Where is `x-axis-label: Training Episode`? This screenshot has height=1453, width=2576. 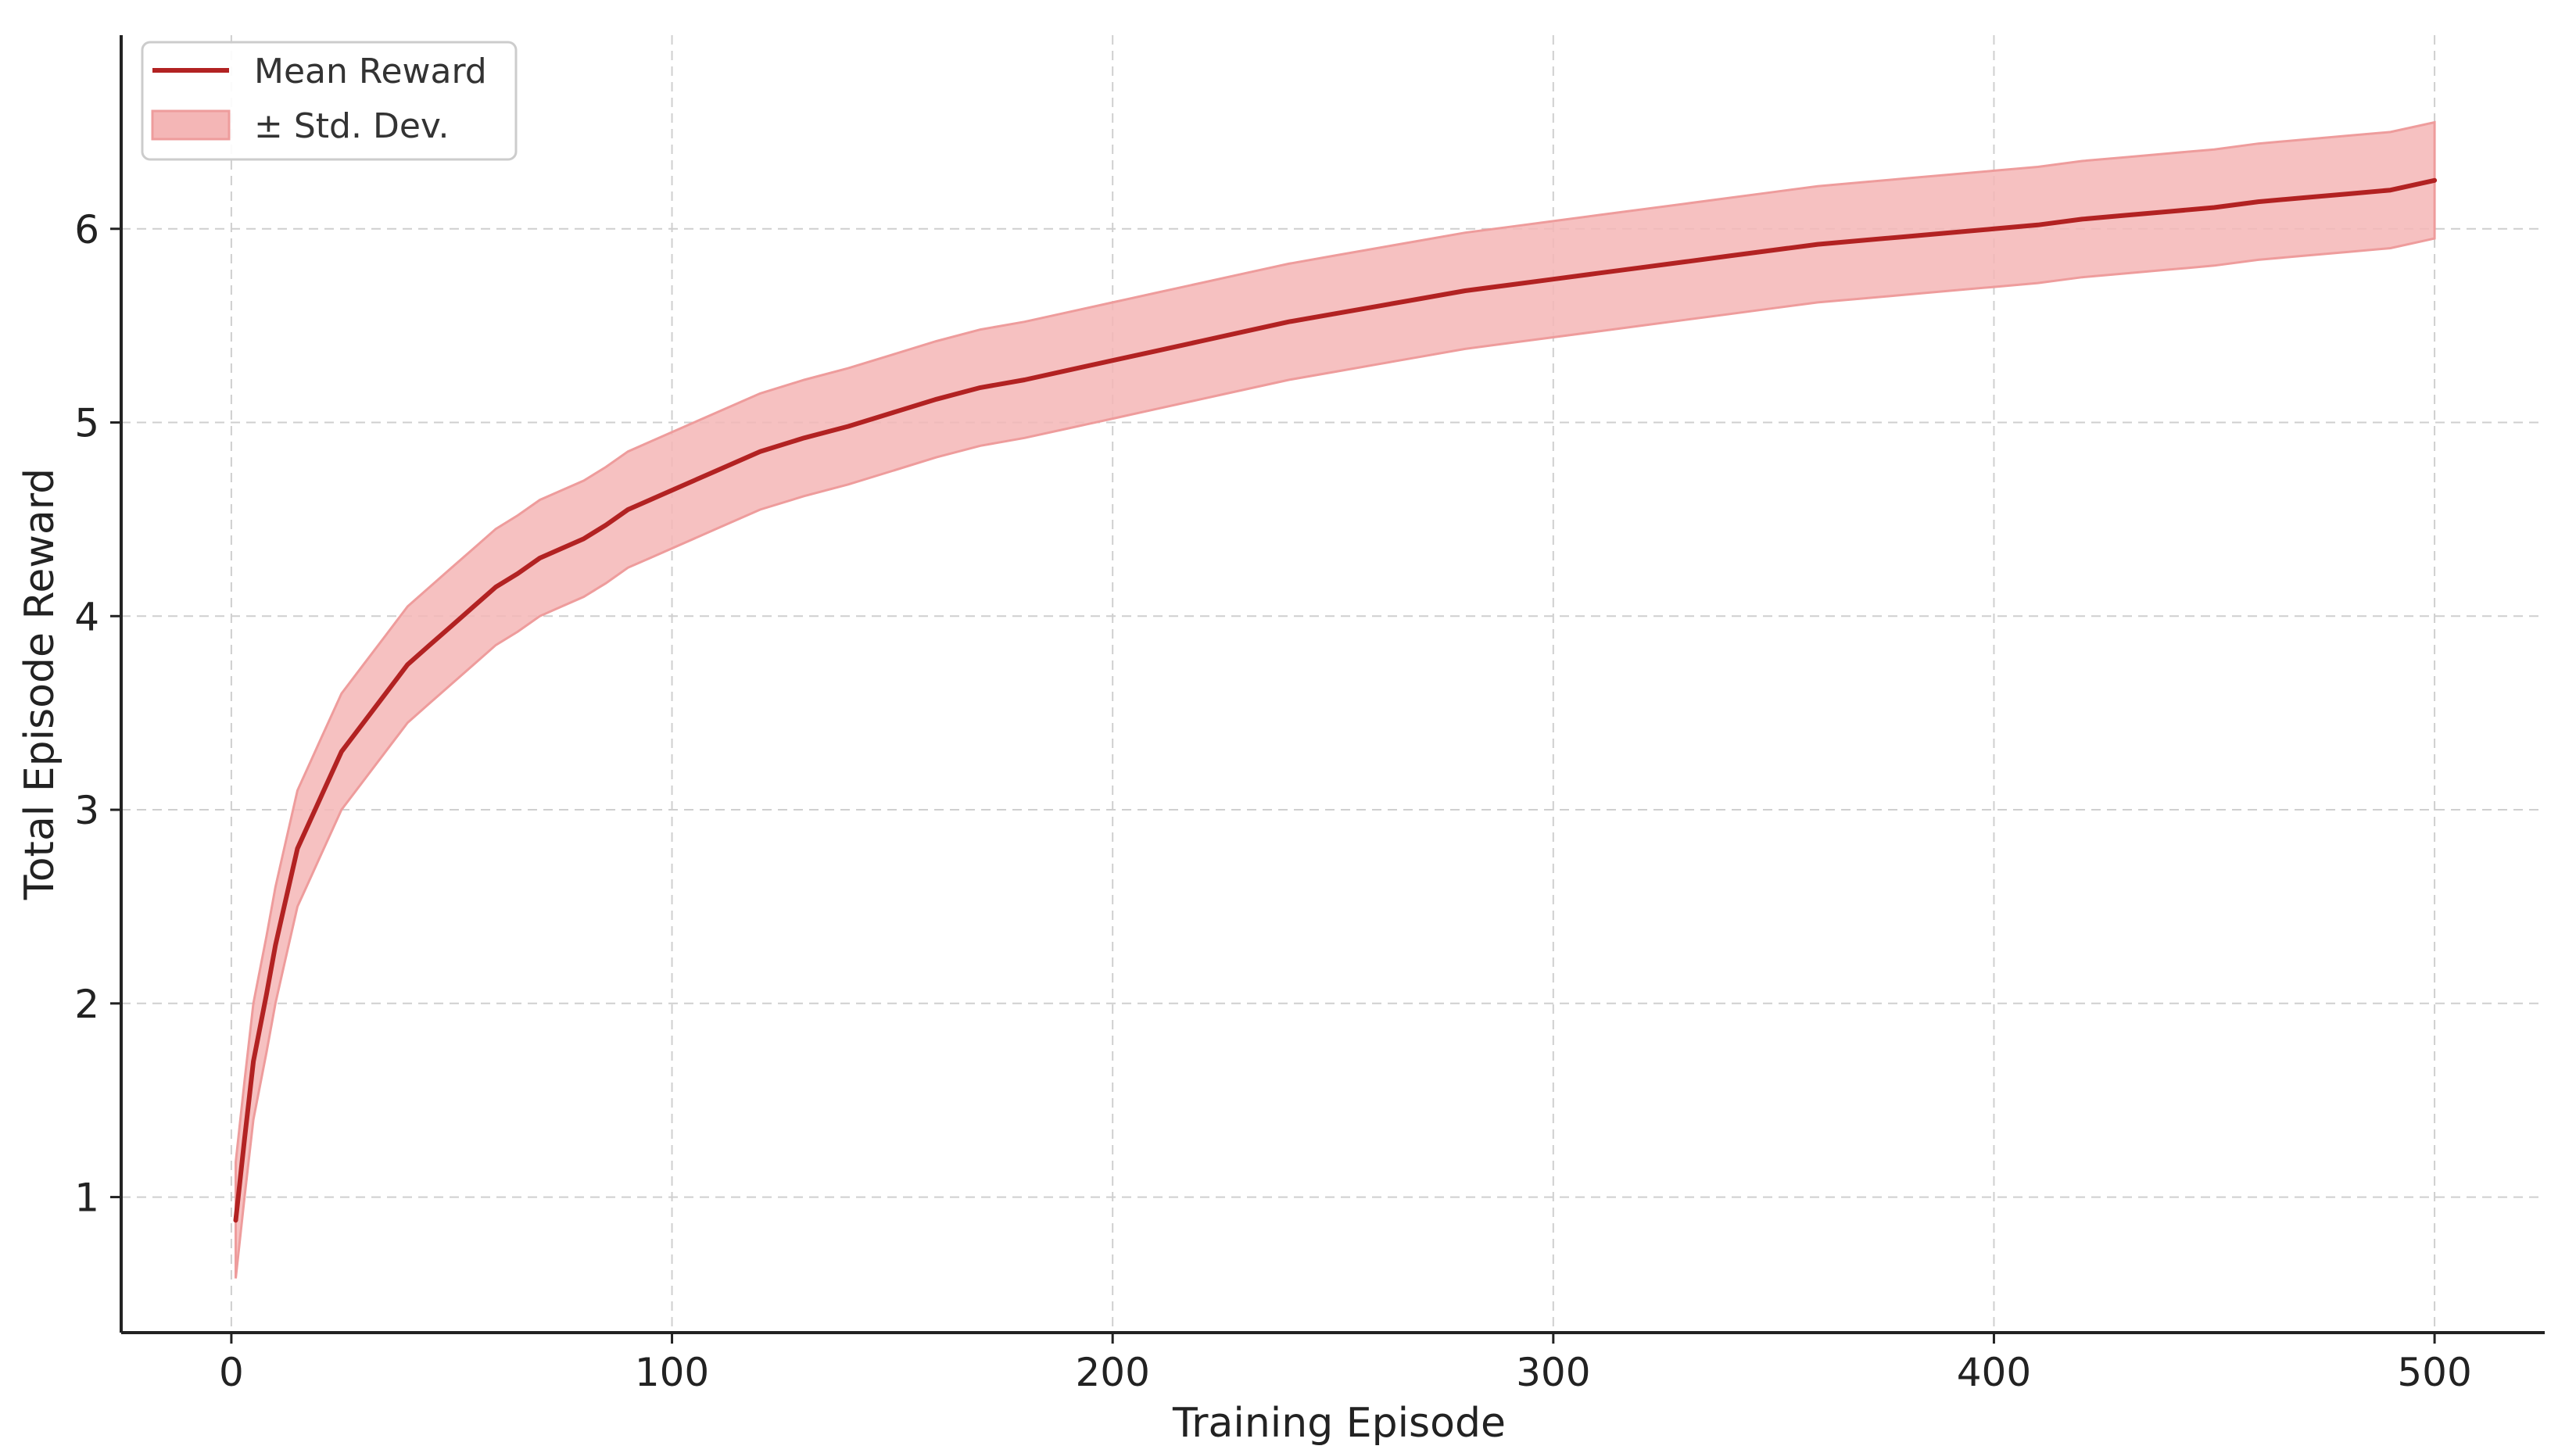 x-axis-label: Training Episode is located at coordinates (1339, 1423).